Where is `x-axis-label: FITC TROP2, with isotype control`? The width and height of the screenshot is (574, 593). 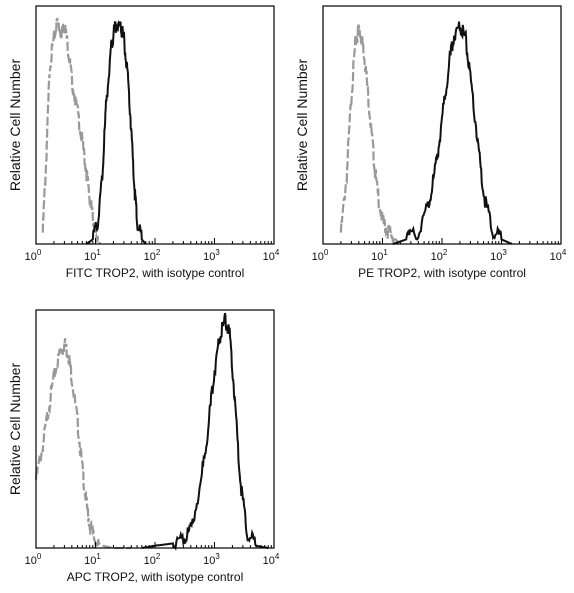 x-axis-label: FITC TROP2, with isotype control is located at coordinates (155, 273).